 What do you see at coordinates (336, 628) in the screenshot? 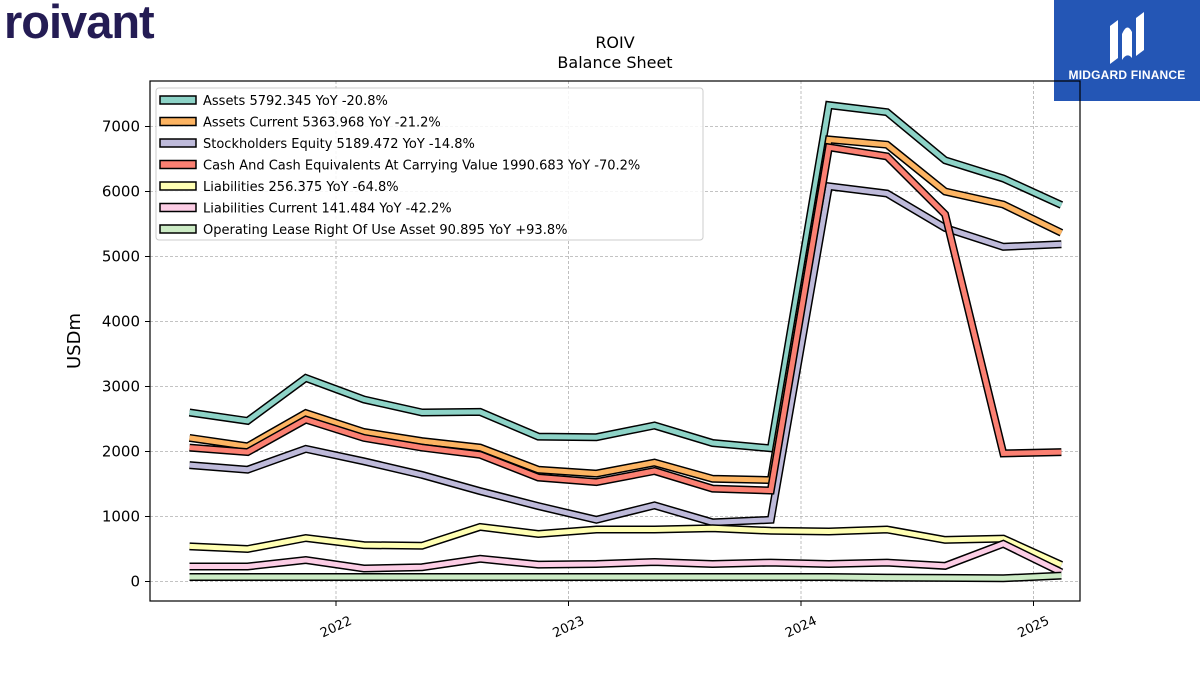
I see `x-tick-label: 2022` at bounding box center [336, 628].